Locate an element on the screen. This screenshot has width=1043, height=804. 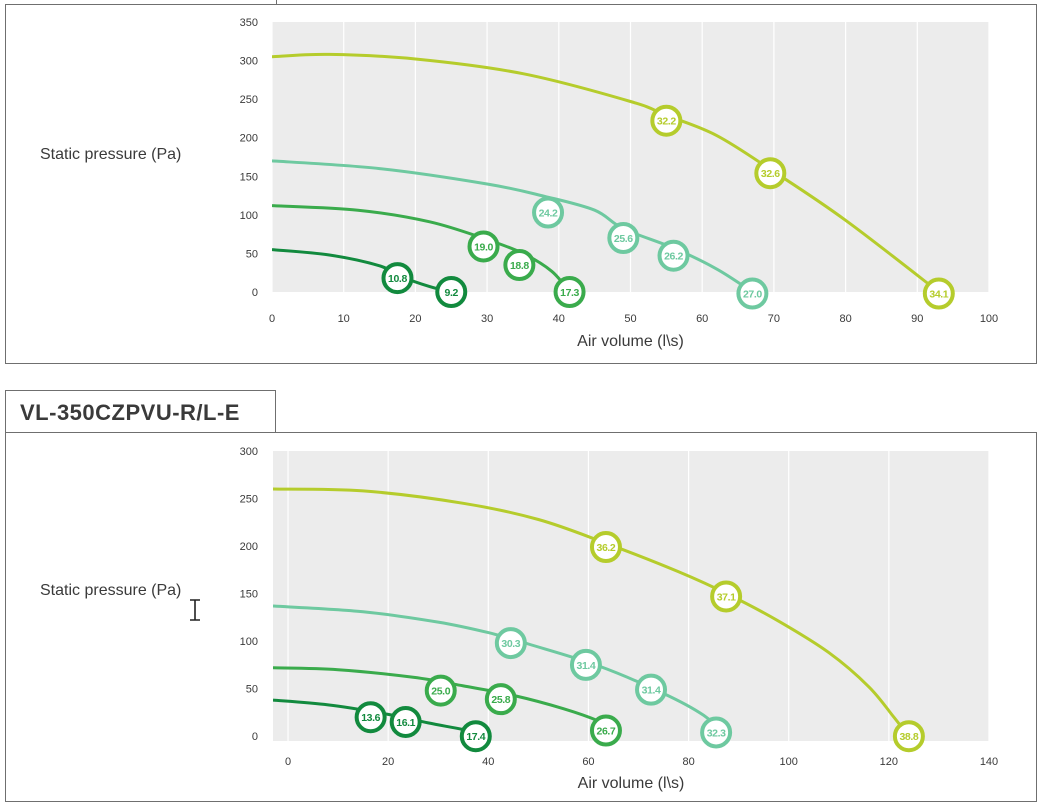
data-marker: 25.6 is located at coordinates (623, 238).